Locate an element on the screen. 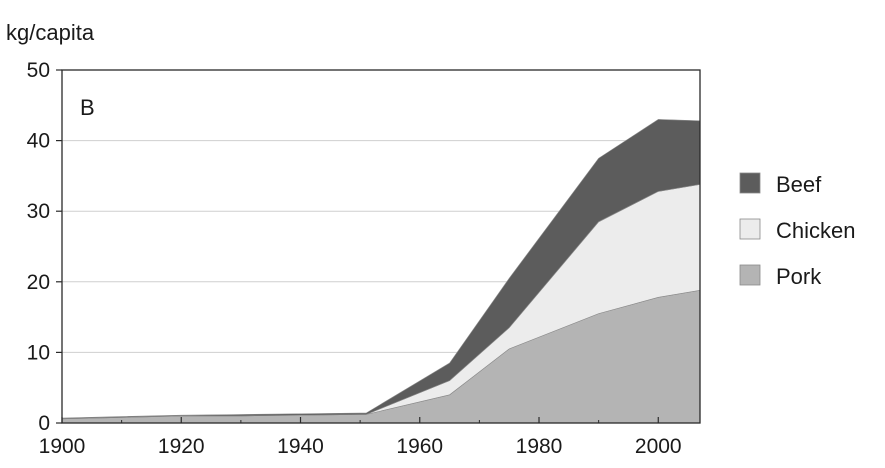  x-tick-label-1980: 1980 is located at coordinates (539, 446).